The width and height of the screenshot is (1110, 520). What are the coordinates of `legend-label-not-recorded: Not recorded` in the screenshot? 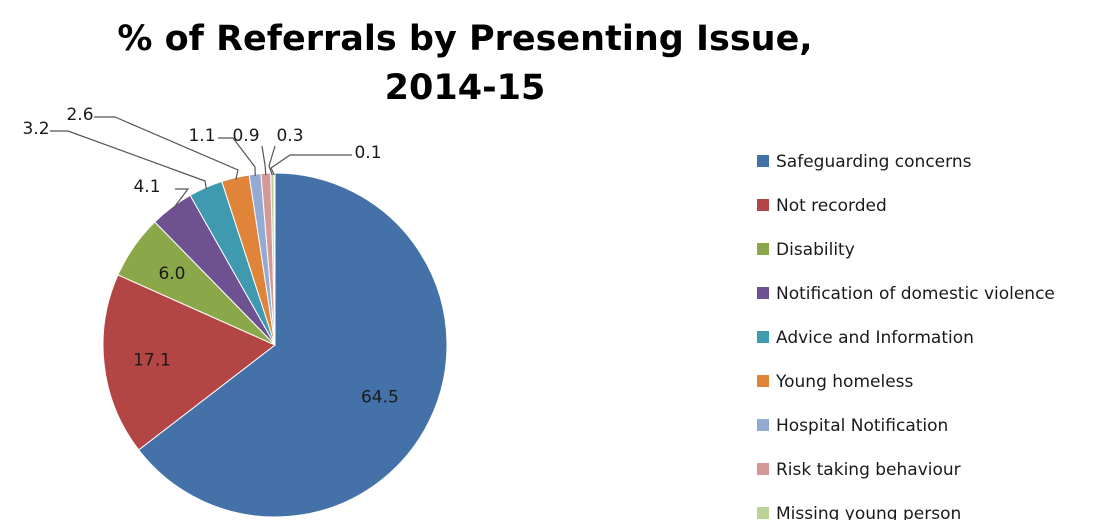 It's located at (831, 206).